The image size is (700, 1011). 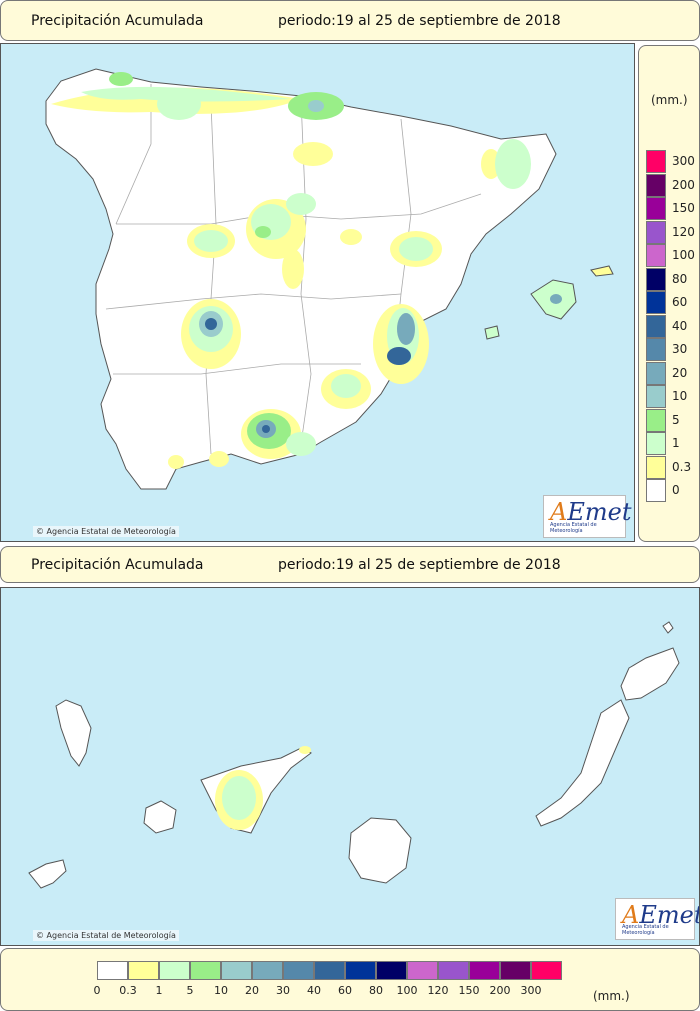 I want to click on canary-map-period: periodo:19 al 25 de septiembre de 2018, so click(x=419, y=564).